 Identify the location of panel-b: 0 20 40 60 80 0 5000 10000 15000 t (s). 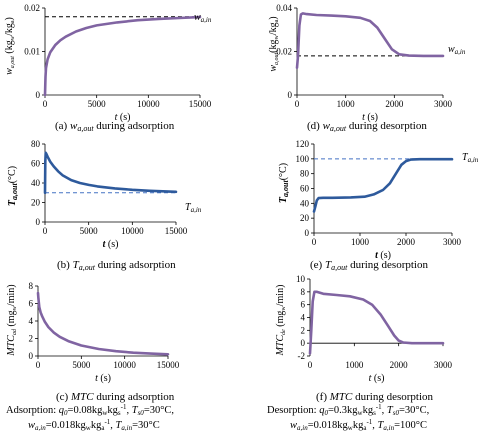
(109, 194).